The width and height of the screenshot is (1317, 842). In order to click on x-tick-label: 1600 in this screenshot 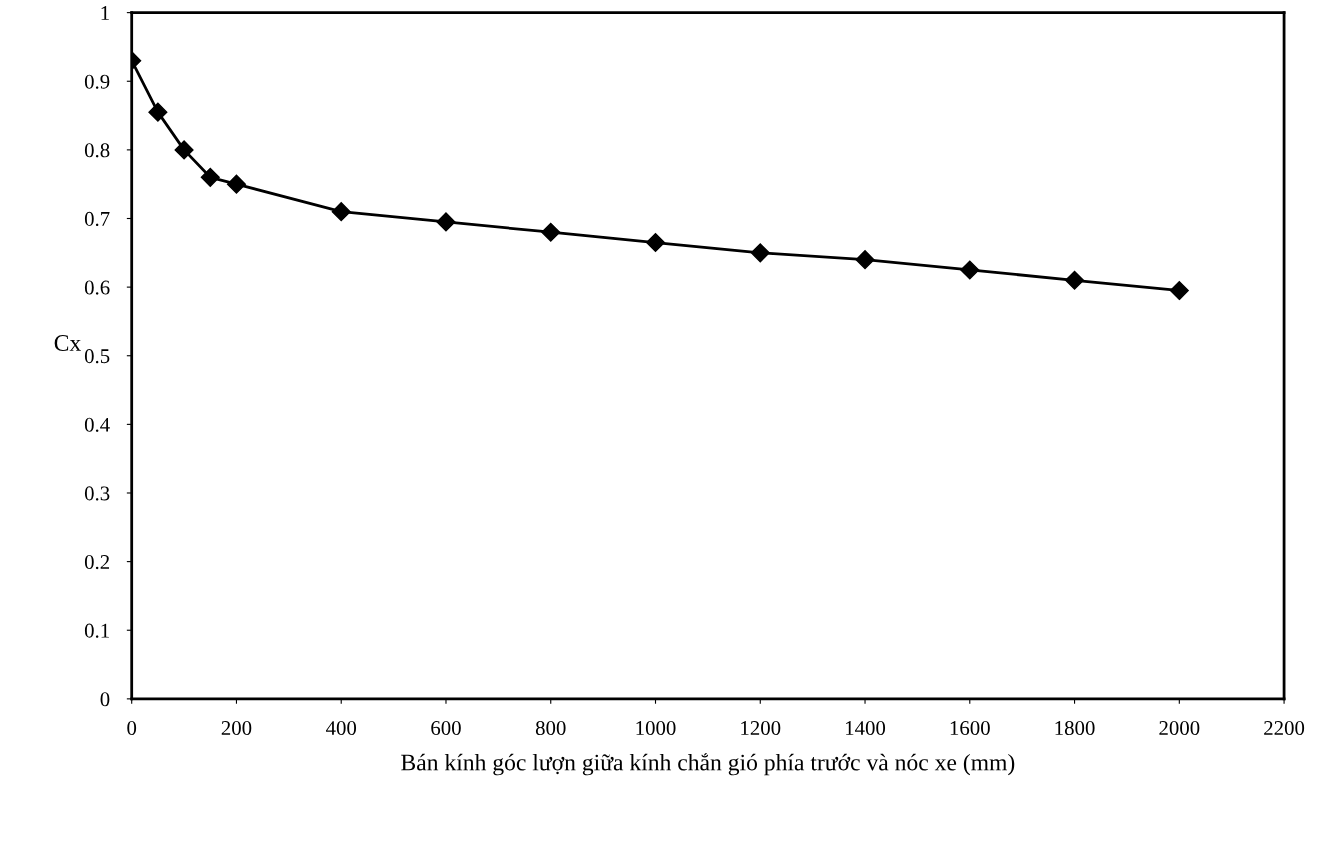, I will do `click(970, 728)`.